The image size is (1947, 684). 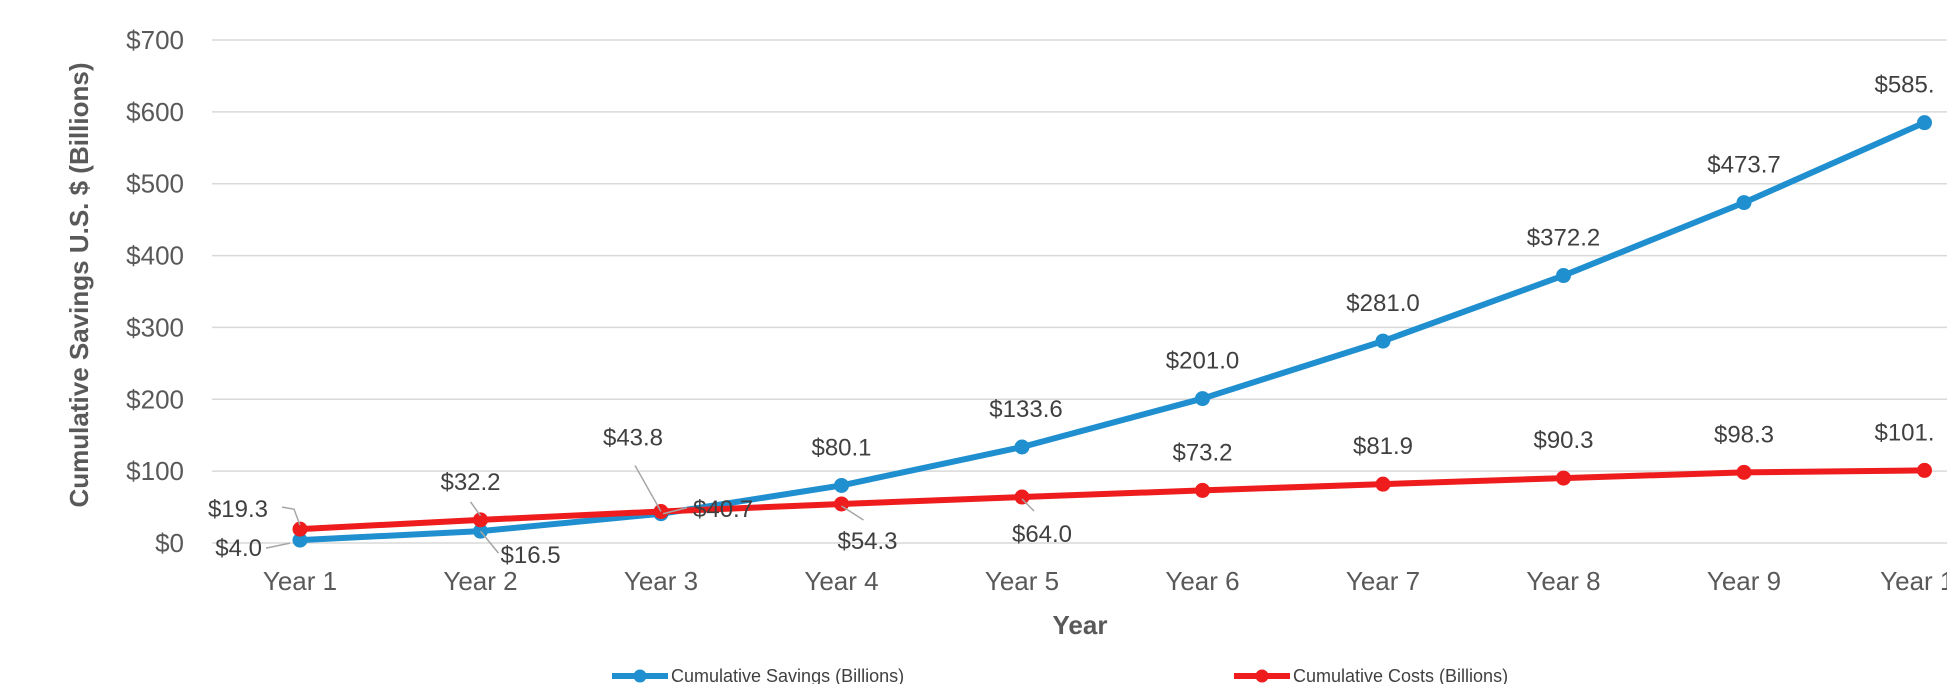 I want to click on data-label: $19.3, so click(x=238, y=509).